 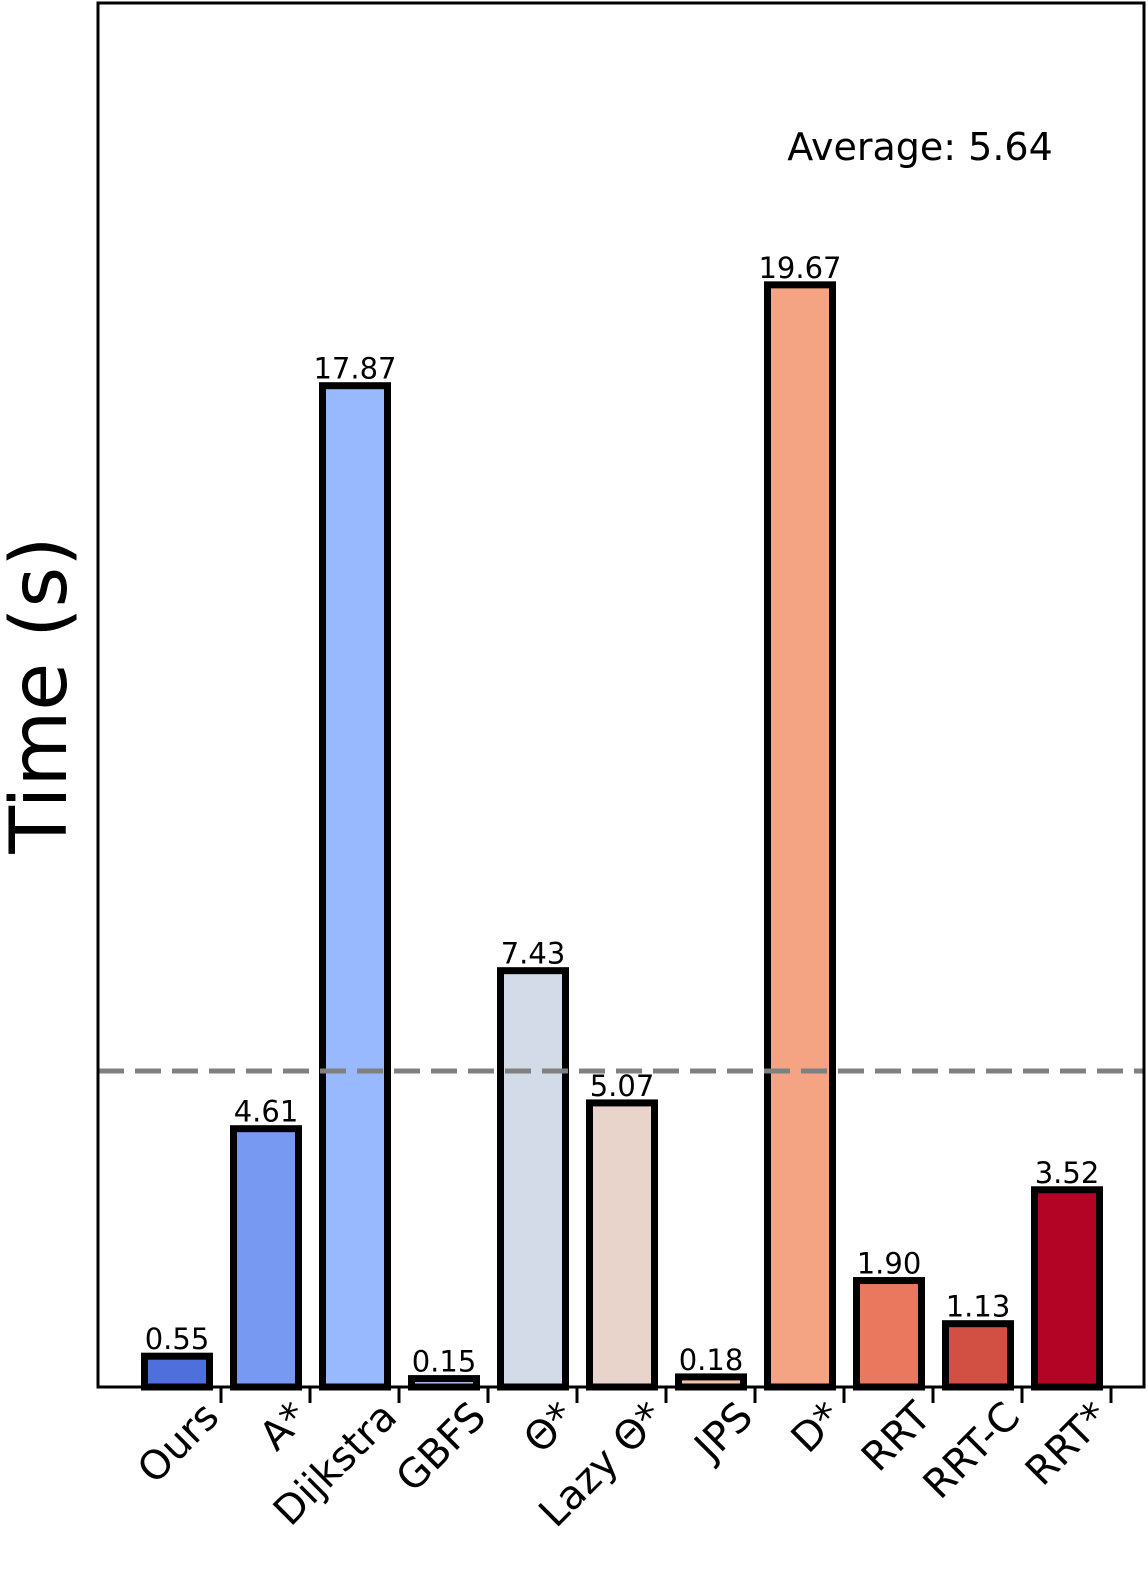 I want to click on x-tick-label: Θ*, so click(x=549, y=1428).